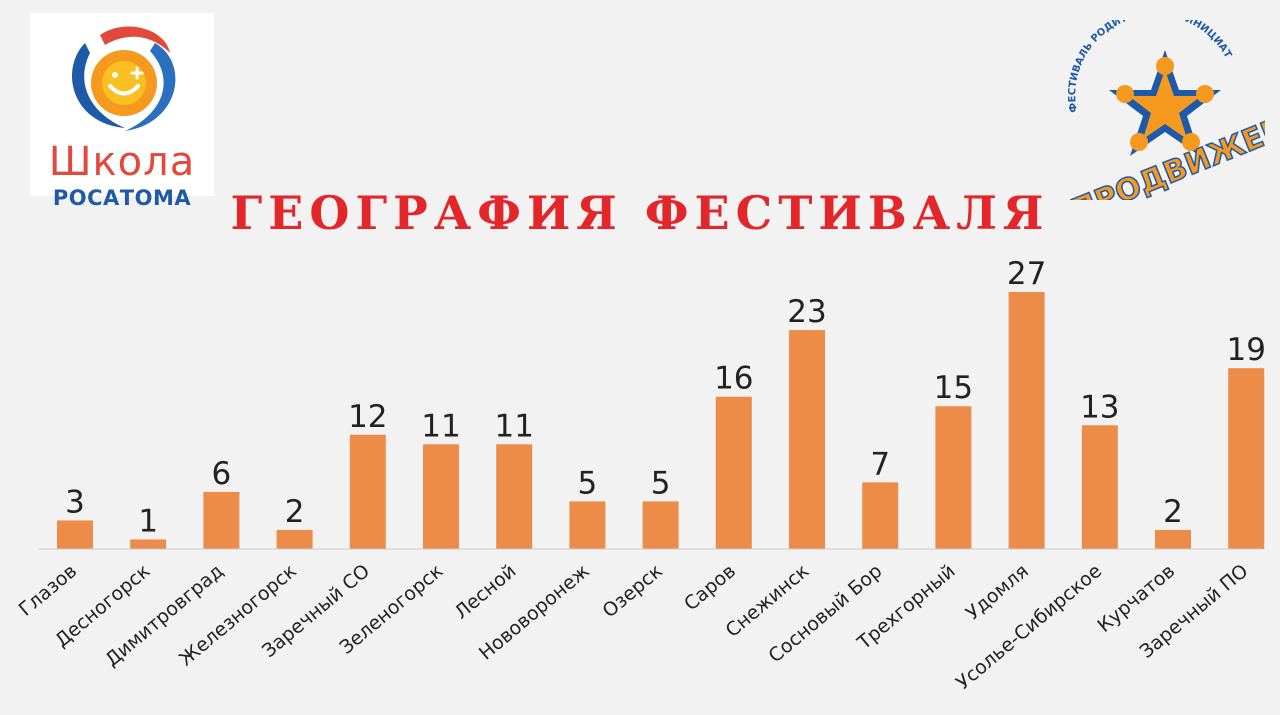  What do you see at coordinates (953, 388) in the screenshot?
I see `bar-value-label: 15` at bounding box center [953, 388].